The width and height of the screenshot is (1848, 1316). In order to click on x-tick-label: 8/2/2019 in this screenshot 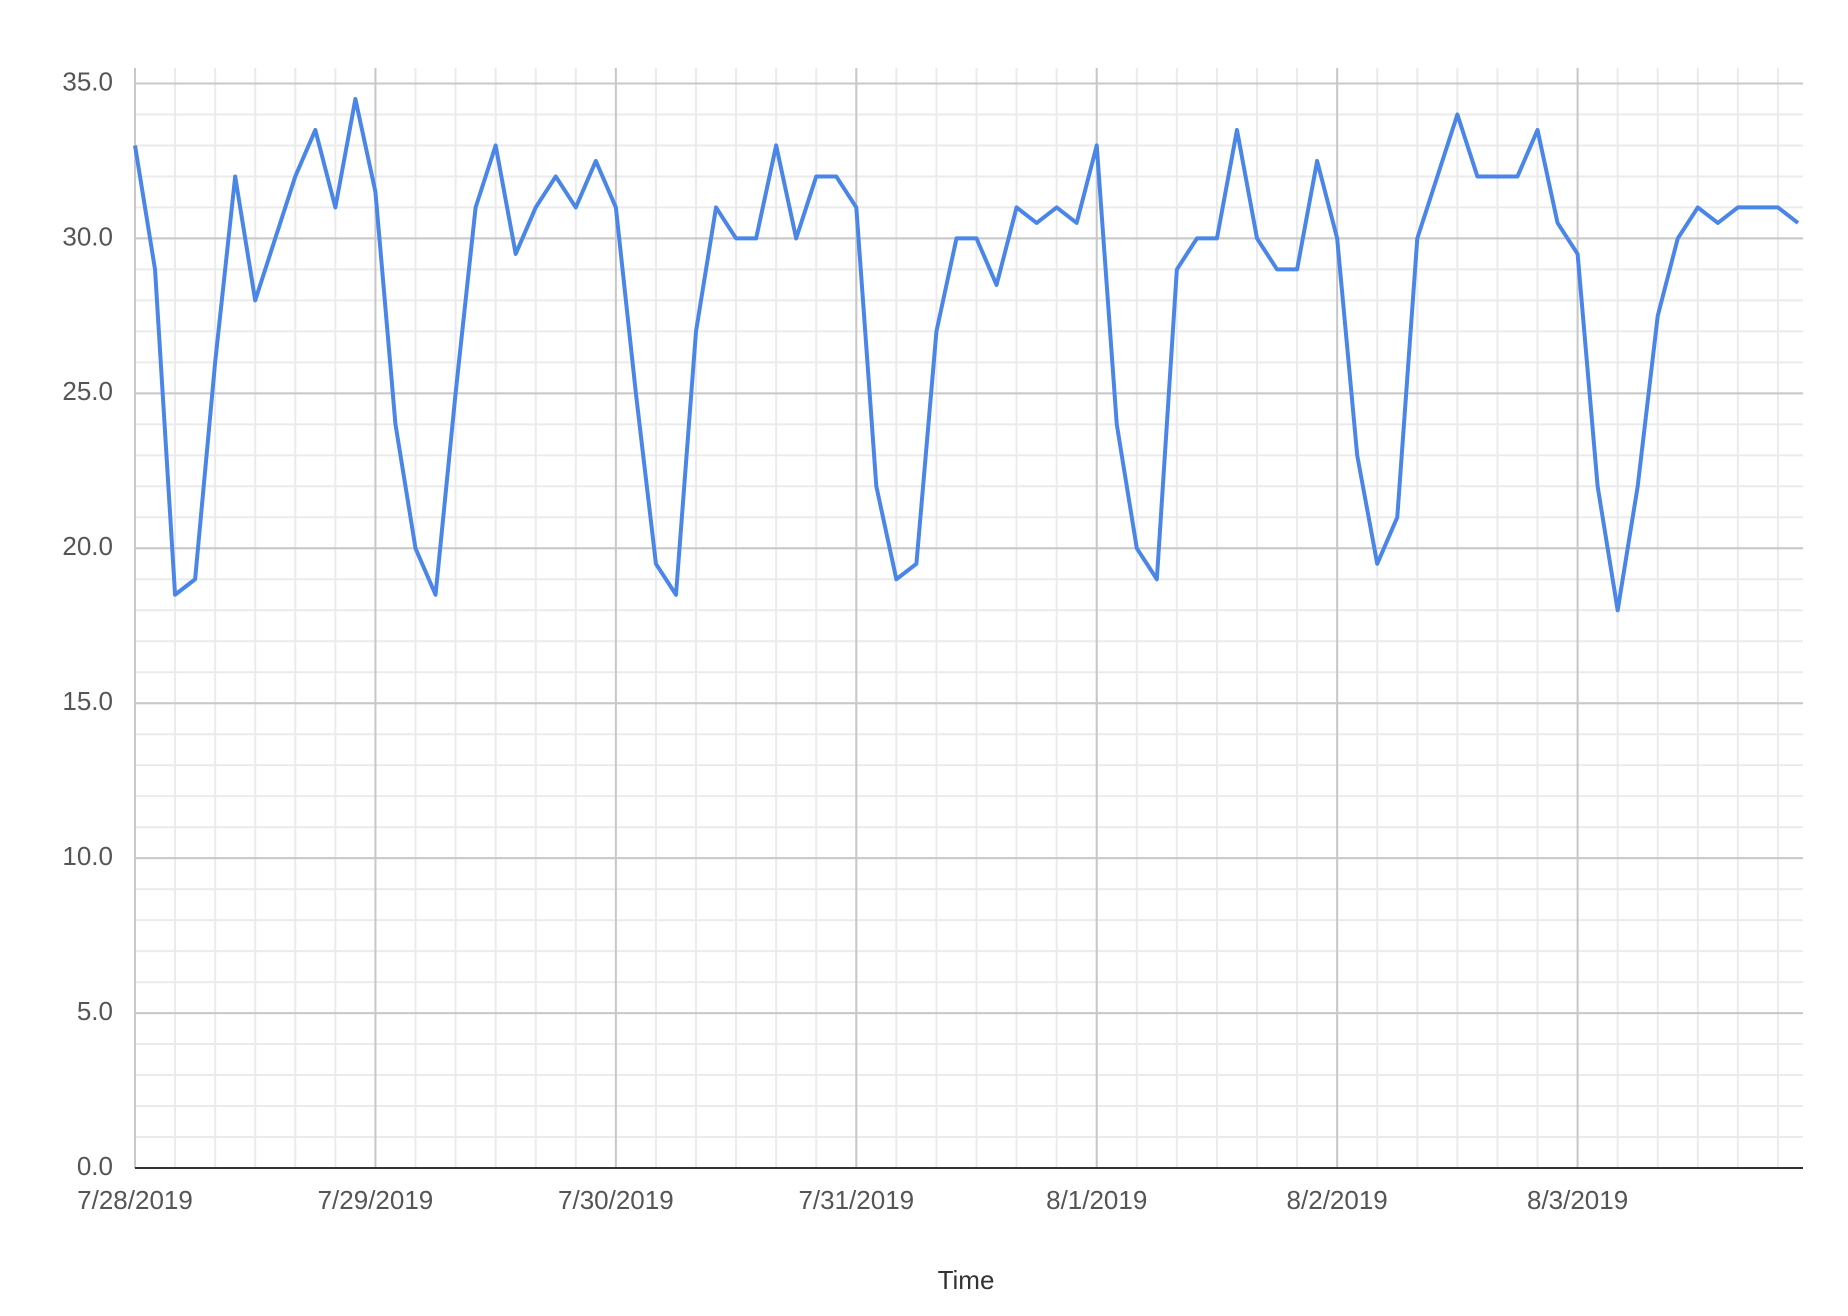, I will do `click(1337, 1200)`.